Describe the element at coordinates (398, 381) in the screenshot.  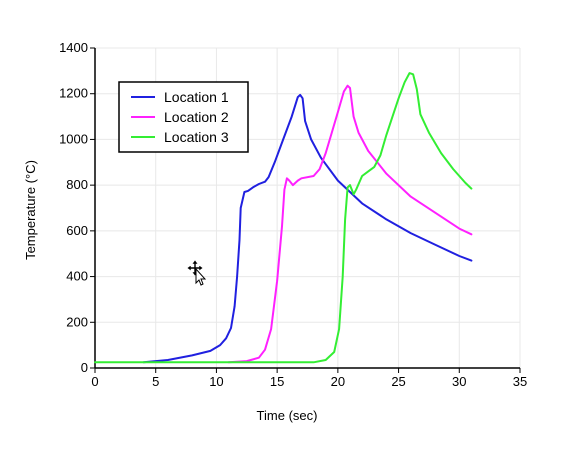
I see `x-tick-label: 25` at that location.